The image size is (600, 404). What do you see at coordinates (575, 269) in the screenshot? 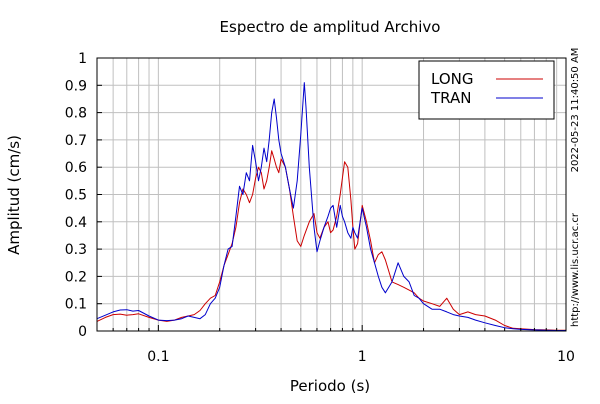
I see `url-label: http://www.lis.ucr.ac.cr` at bounding box center [575, 269].